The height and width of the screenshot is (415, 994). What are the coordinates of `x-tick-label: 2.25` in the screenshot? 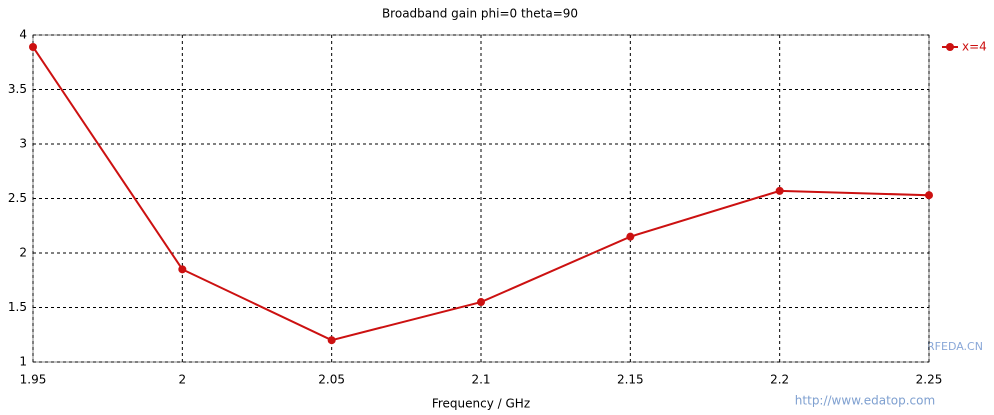 It's located at (929, 380).